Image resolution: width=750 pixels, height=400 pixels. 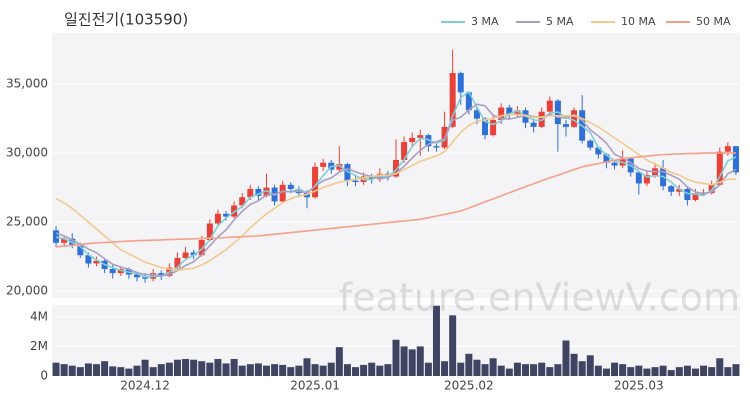 I want to click on y-tick-label: 20,000, so click(x=27, y=291).